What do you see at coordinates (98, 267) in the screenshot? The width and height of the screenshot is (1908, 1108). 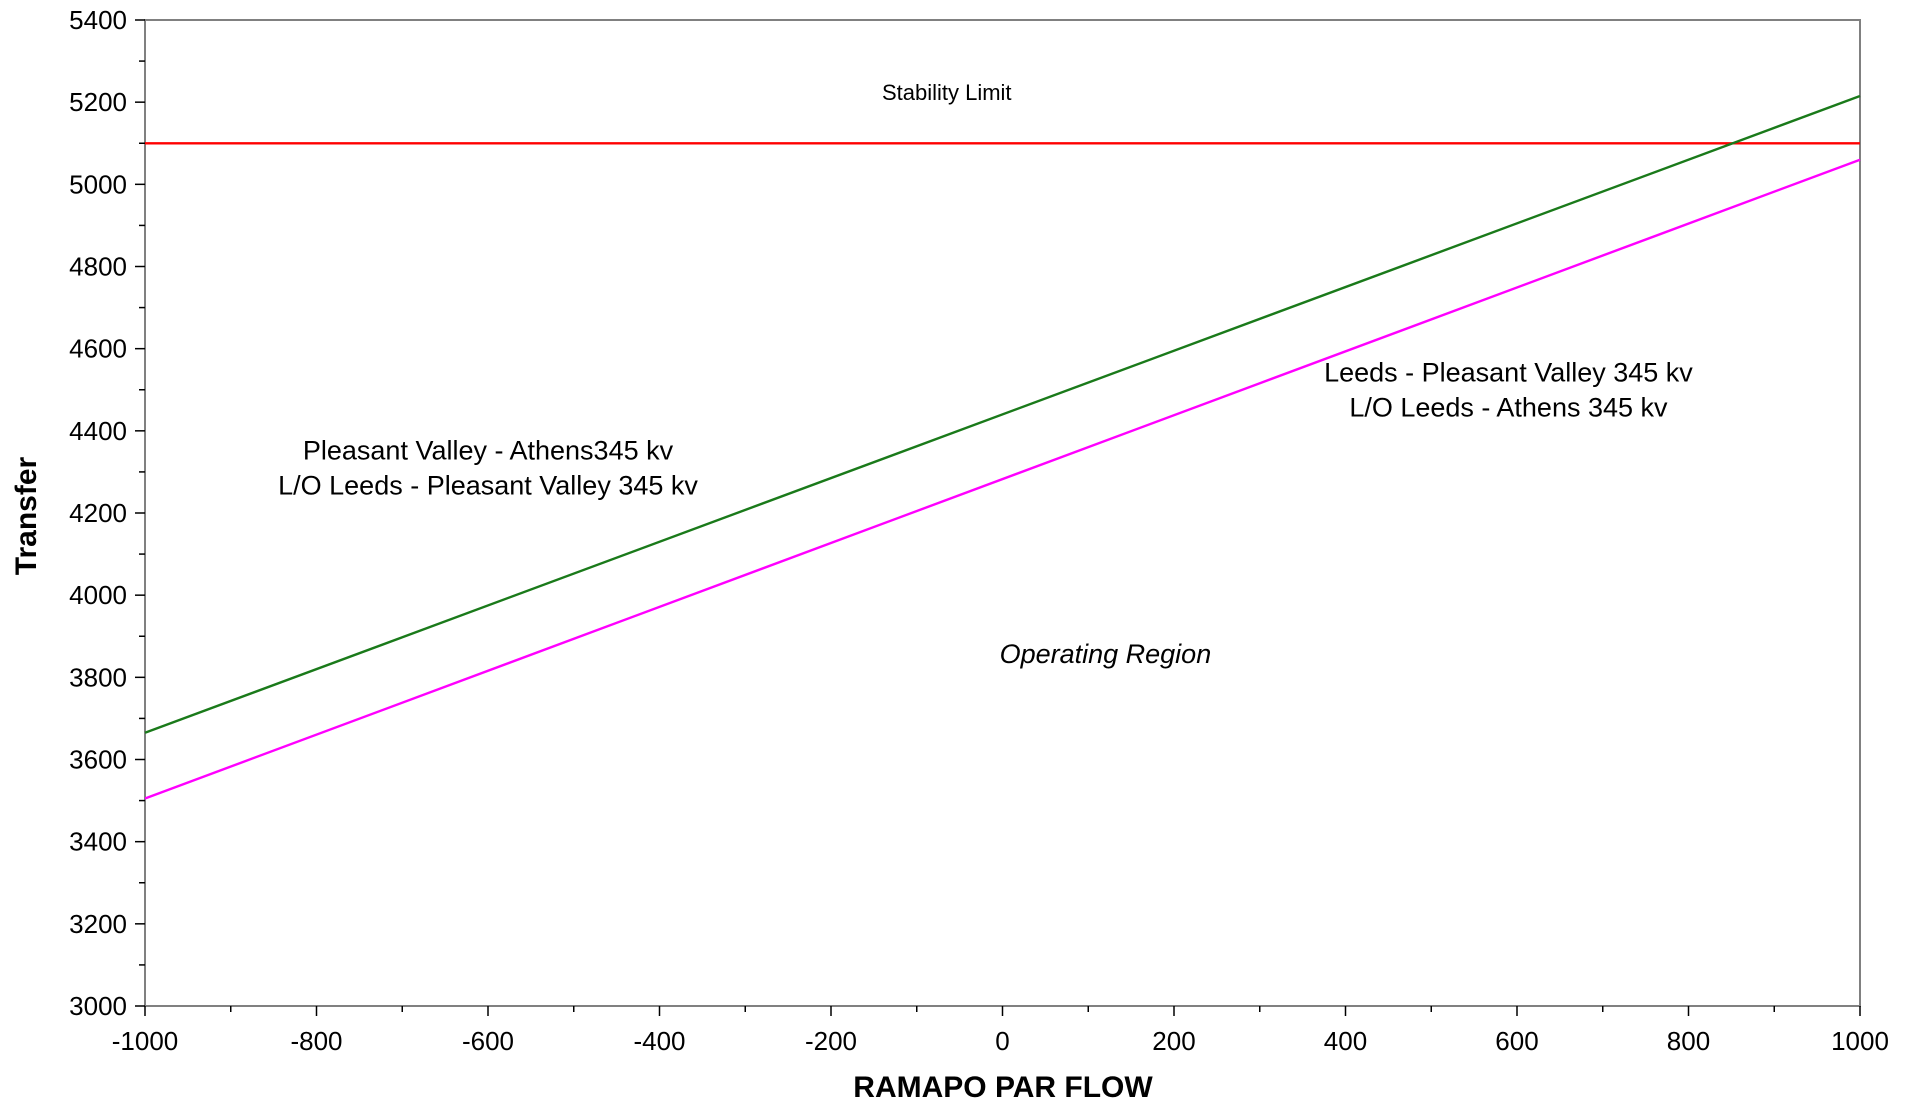 I see `y-tick-label: 4800` at bounding box center [98, 267].